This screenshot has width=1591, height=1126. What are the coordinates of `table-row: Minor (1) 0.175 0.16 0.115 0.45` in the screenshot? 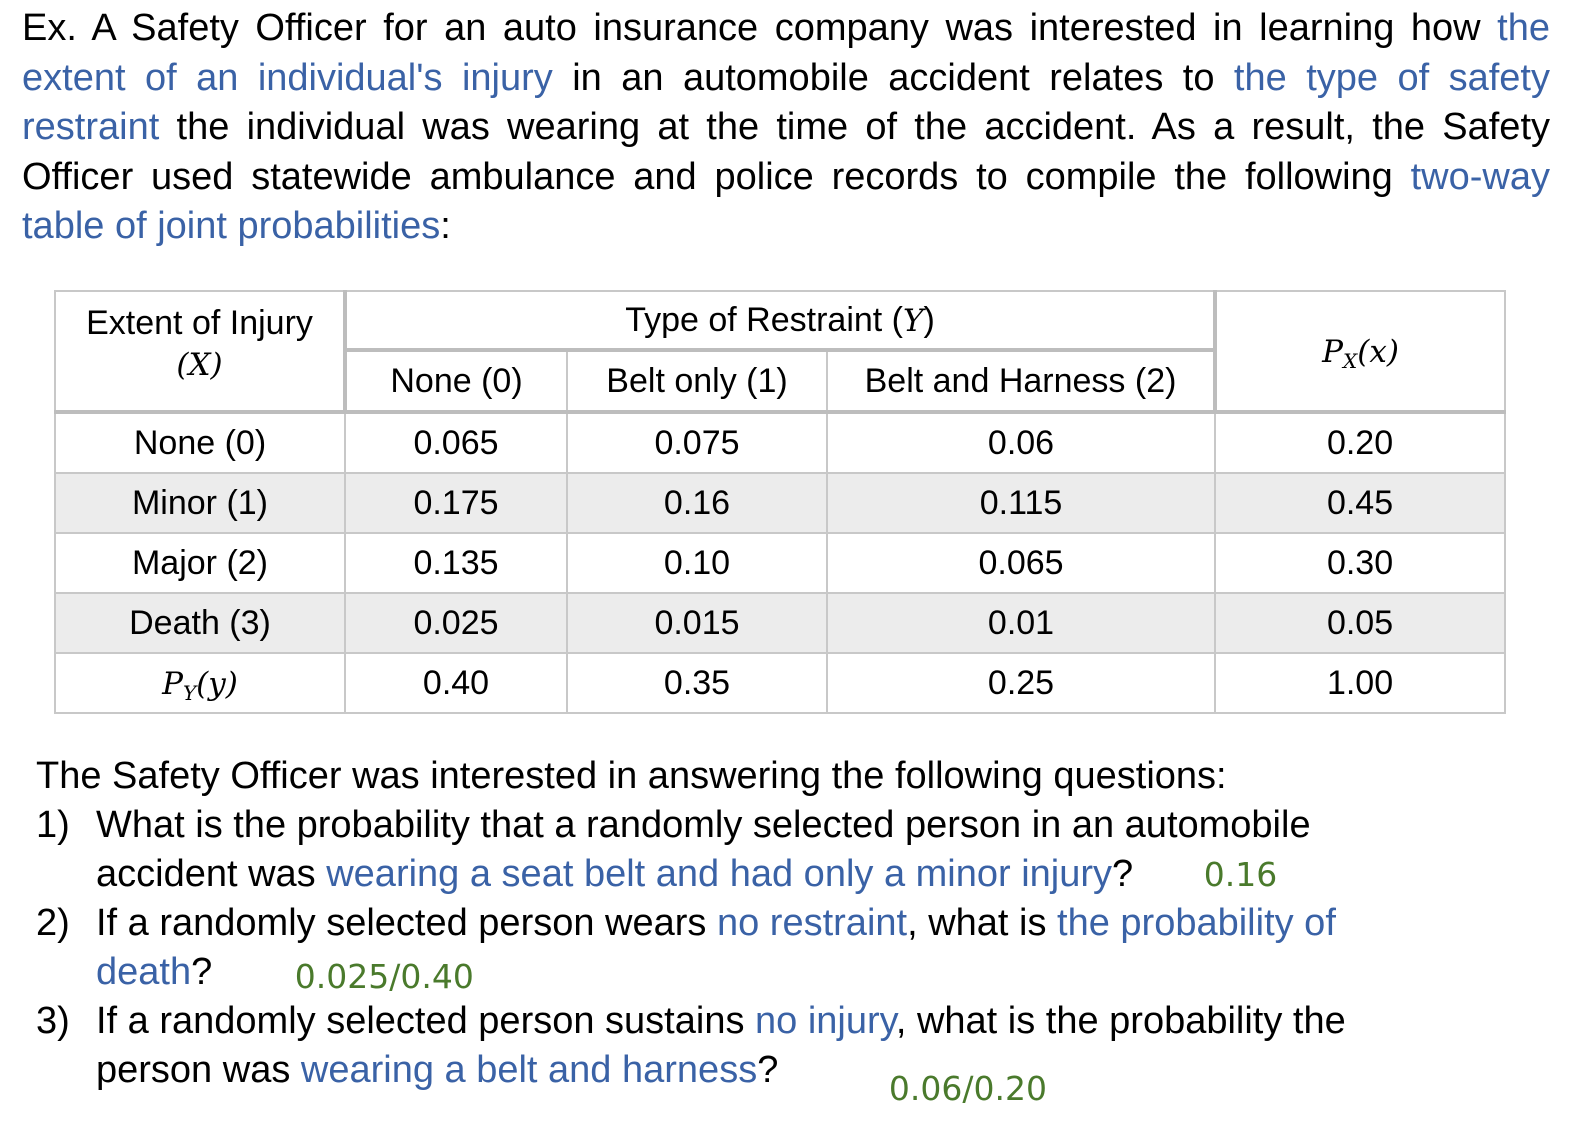 It's located at (780, 503).